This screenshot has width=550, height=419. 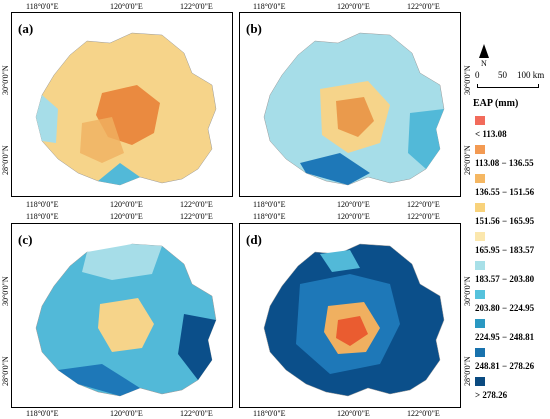 What do you see at coordinates (47, 119) in the screenshot?
I see `region-low-w` at bounding box center [47, 119].